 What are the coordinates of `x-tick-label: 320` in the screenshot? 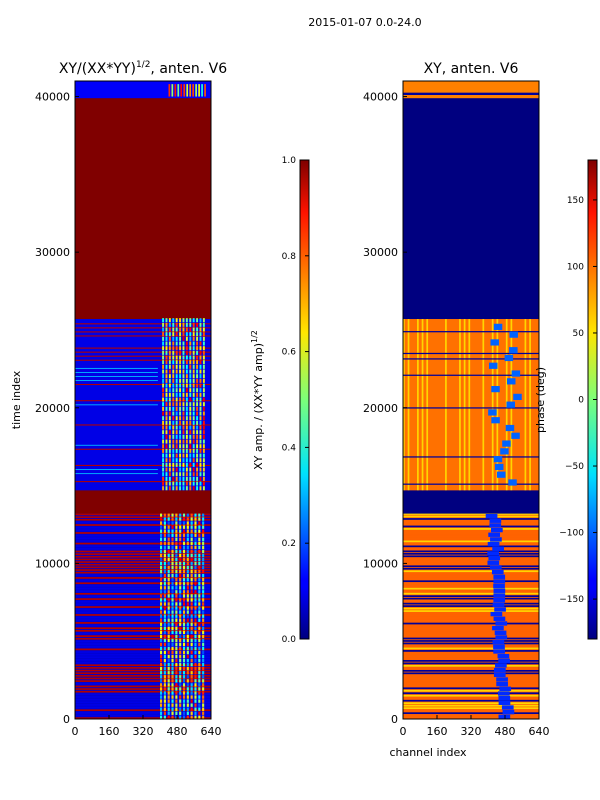 It's located at (143, 731).